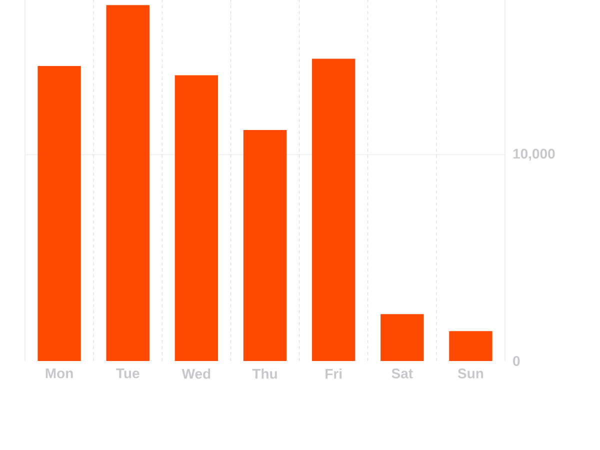 This screenshot has width=600, height=450. I want to click on x-tick-label: Thu, so click(264, 373).